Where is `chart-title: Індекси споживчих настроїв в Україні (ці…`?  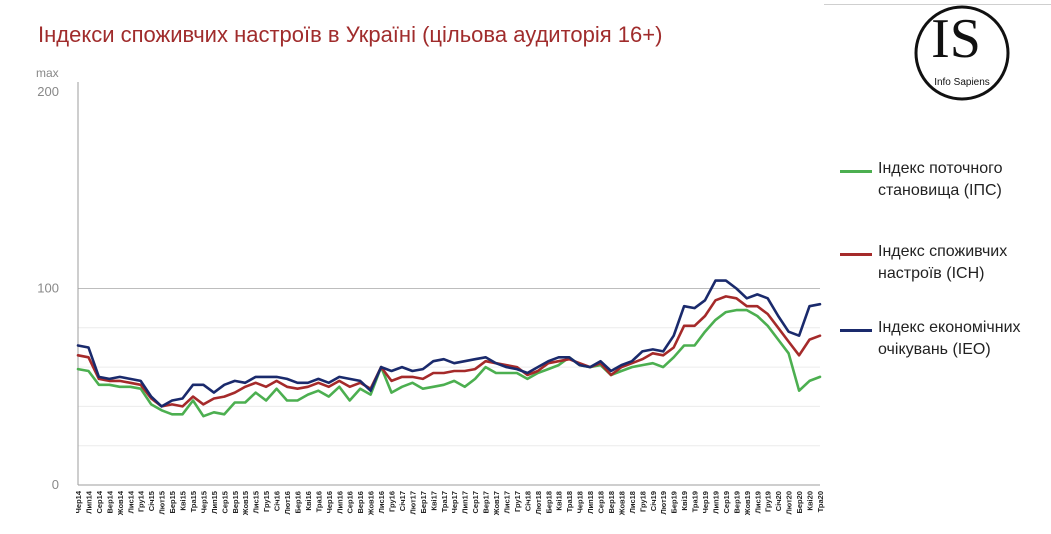 chart-title: Індекси споживчих настроїв в Україні (ці… is located at coordinates (350, 34).